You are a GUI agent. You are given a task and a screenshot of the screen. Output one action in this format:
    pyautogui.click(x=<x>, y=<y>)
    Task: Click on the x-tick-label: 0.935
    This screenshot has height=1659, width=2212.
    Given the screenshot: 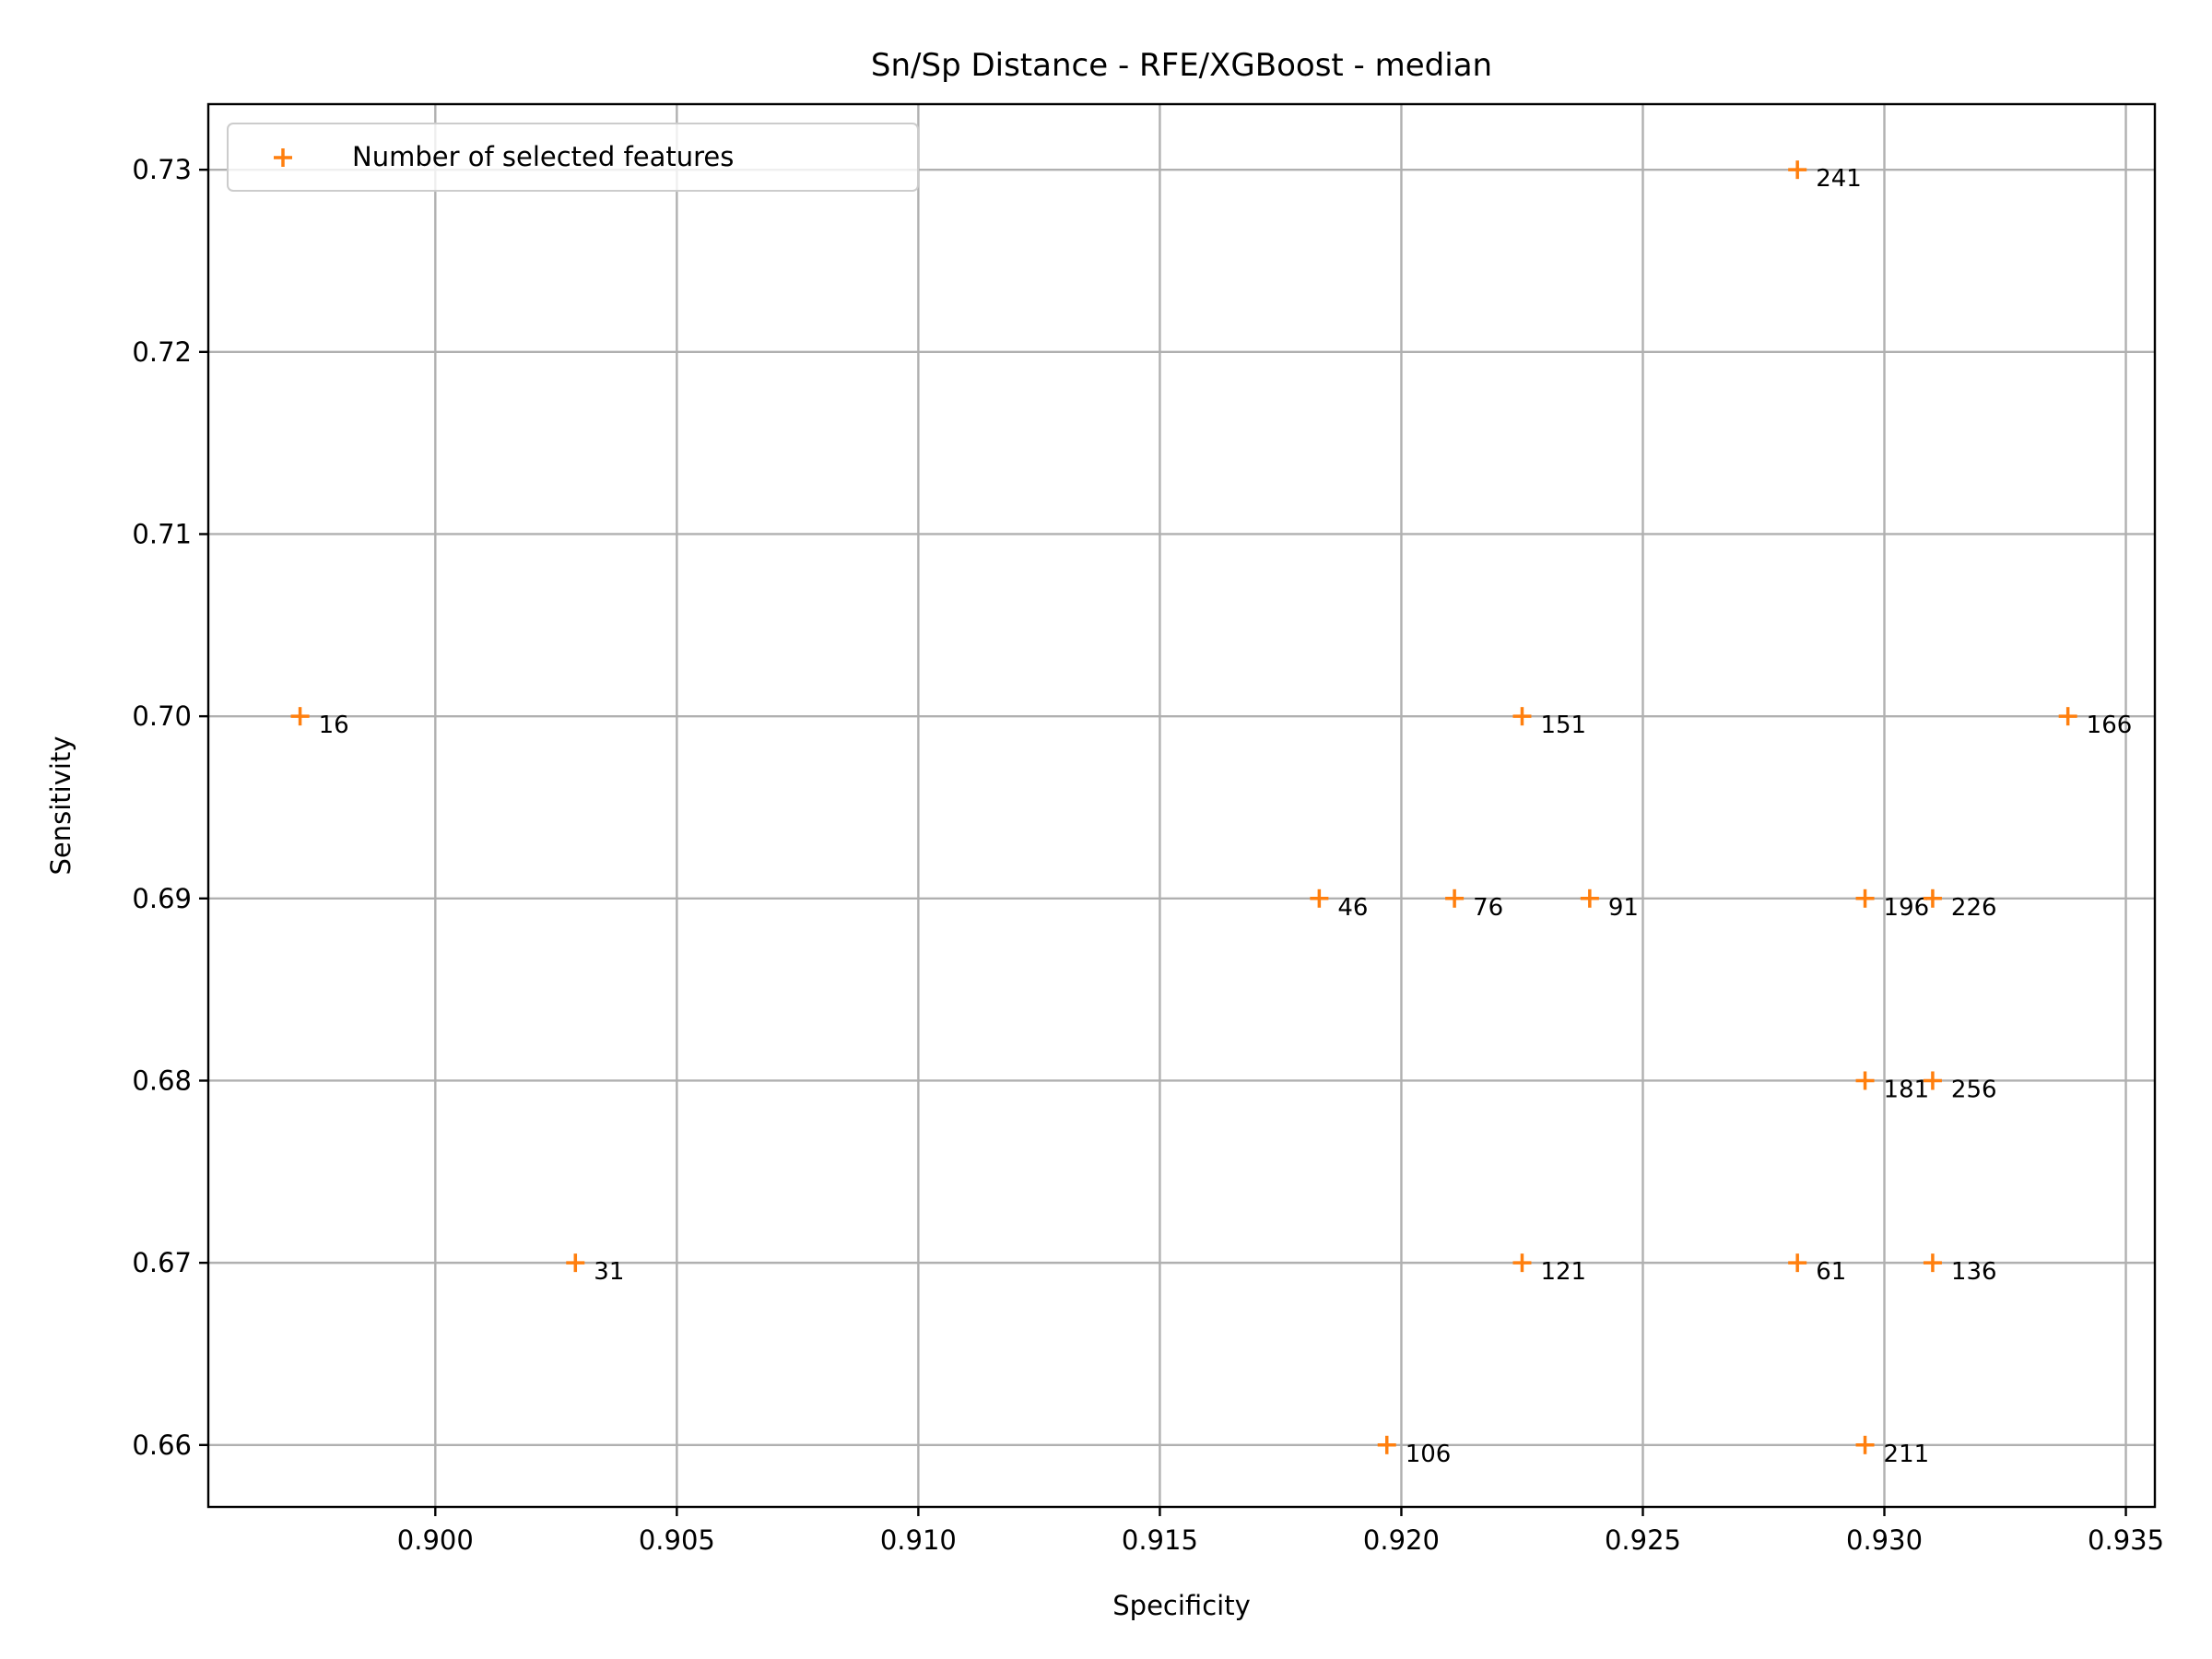 What is the action you would take?
    pyautogui.click(x=2126, y=1540)
    